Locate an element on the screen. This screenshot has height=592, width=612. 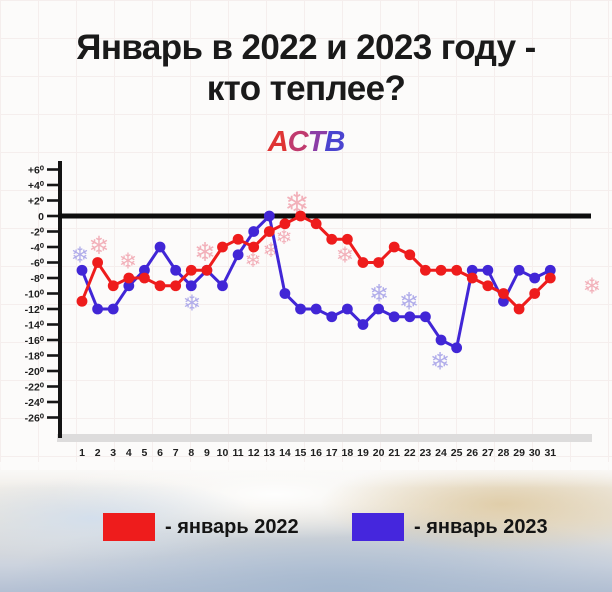
y-tick-label: -2⁰ is located at coordinates (37, 232).